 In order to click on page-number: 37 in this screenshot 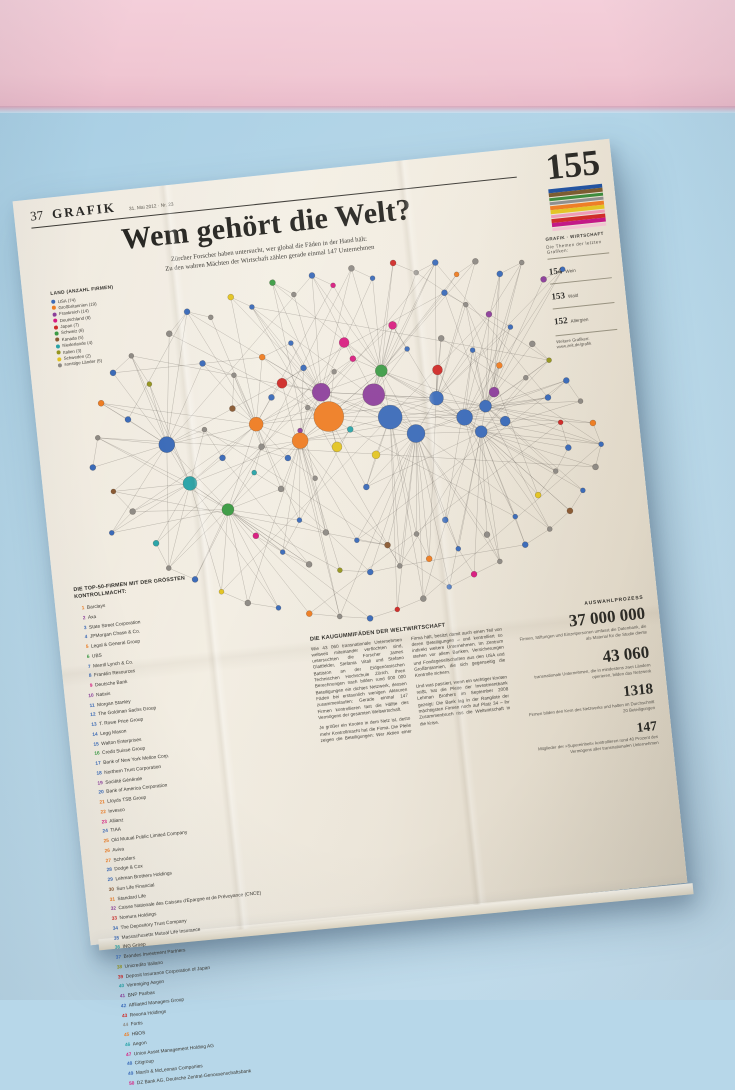, I will do `click(36, 215)`.